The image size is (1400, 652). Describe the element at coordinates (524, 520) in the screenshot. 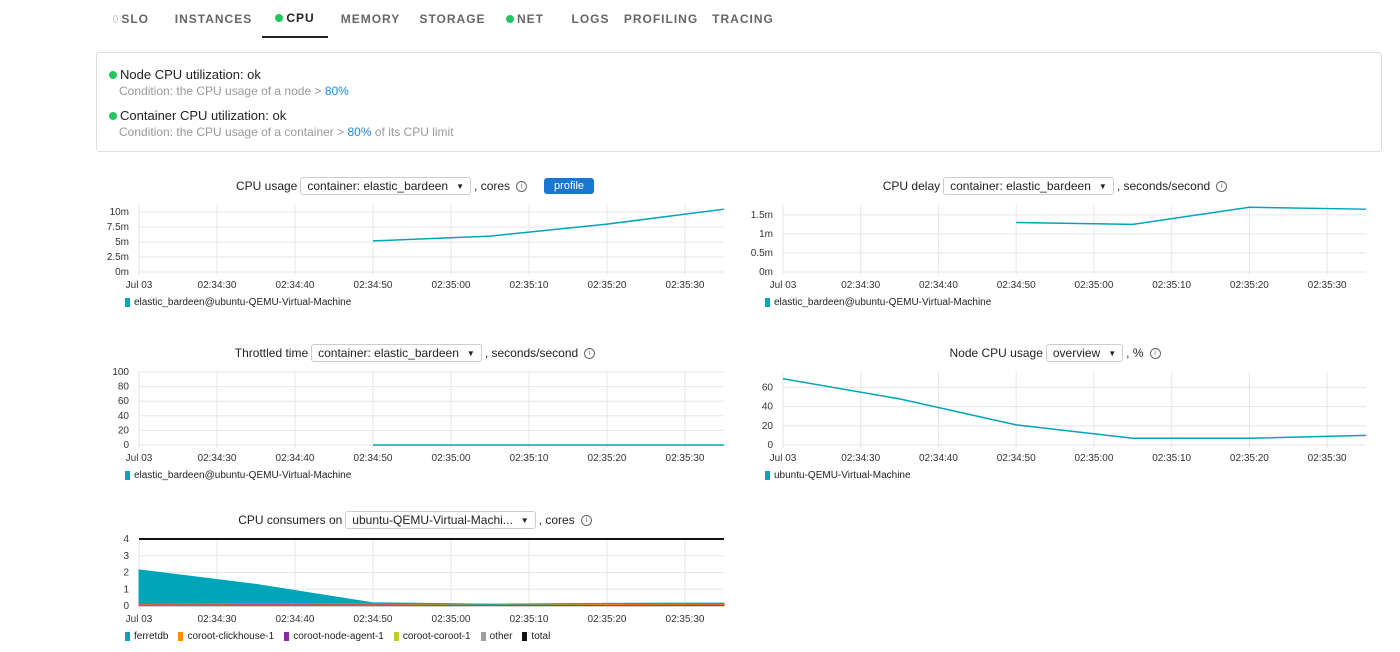

I see `caret-down-icon: ▼` at that location.